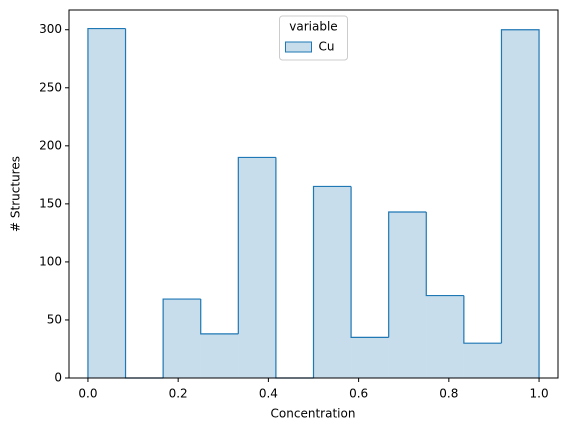  I want to click on y-tick-label: 300, so click(50, 29).